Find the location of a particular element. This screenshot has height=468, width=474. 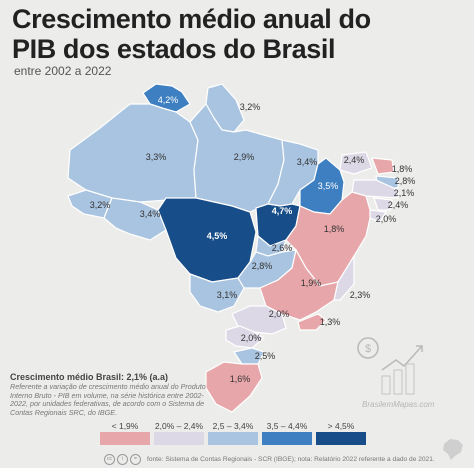

state-value-label: 2,9% is located at coordinates (244, 157).